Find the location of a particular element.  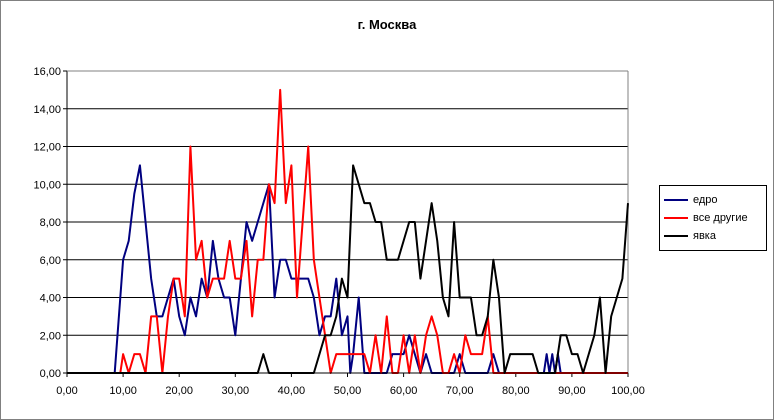

y-tick-label: 6,00 is located at coordinates (50, 261).